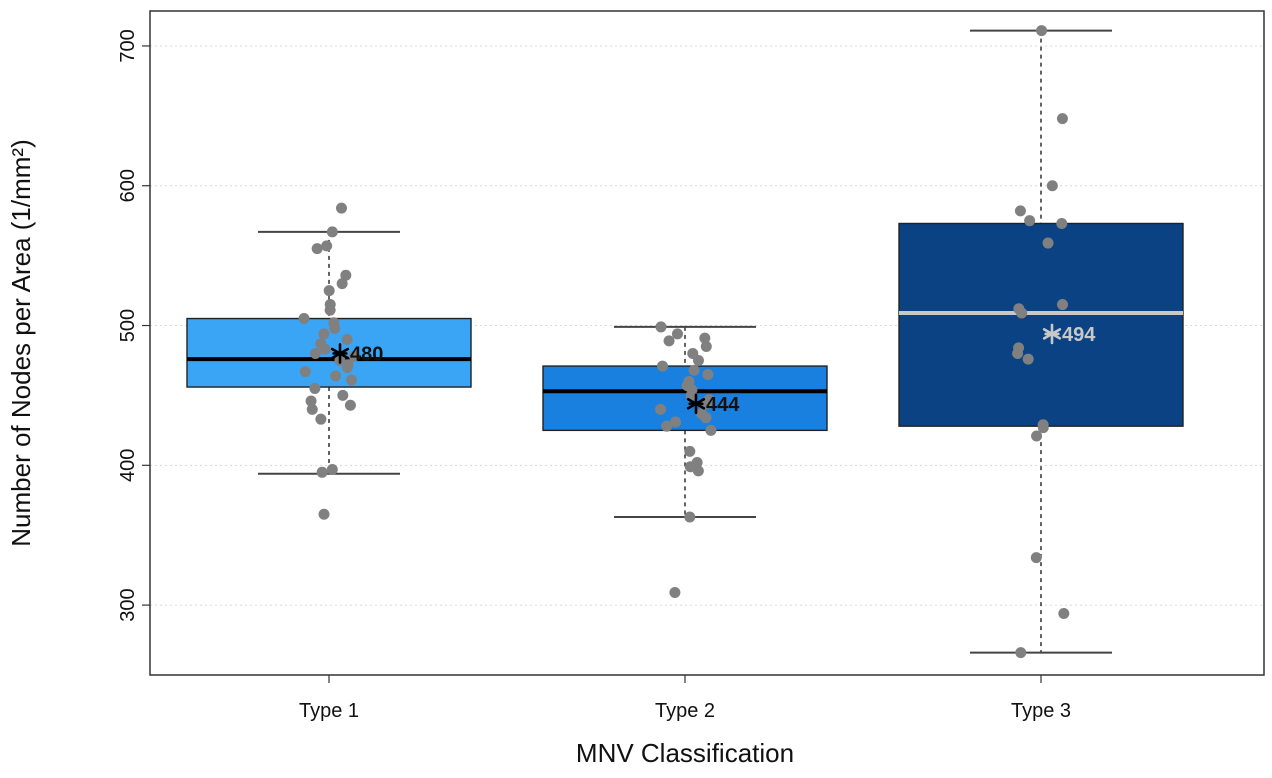 The width and height of the screenshot is (1272, 778). I want to click on y-tick-label: 400, so click(128, 465).